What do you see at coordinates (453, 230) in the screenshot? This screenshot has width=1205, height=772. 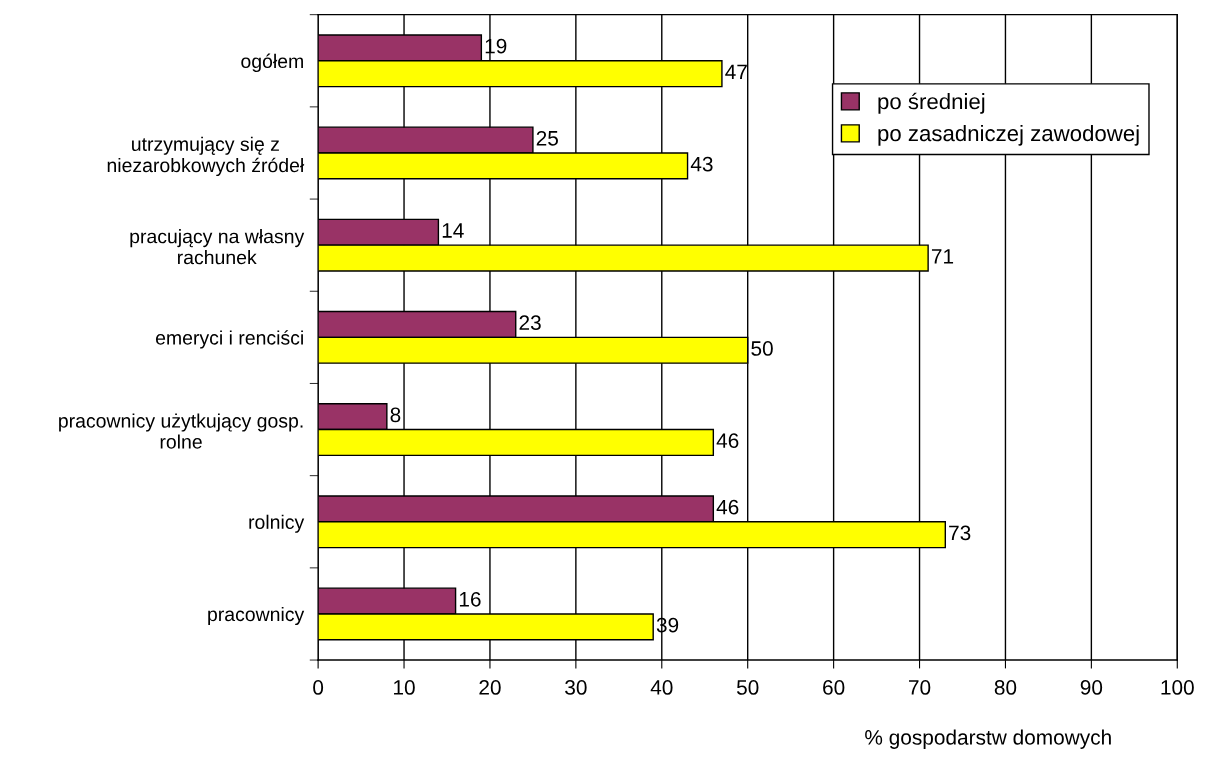 I see `data-label: 14` at bounding box center [453, 230].